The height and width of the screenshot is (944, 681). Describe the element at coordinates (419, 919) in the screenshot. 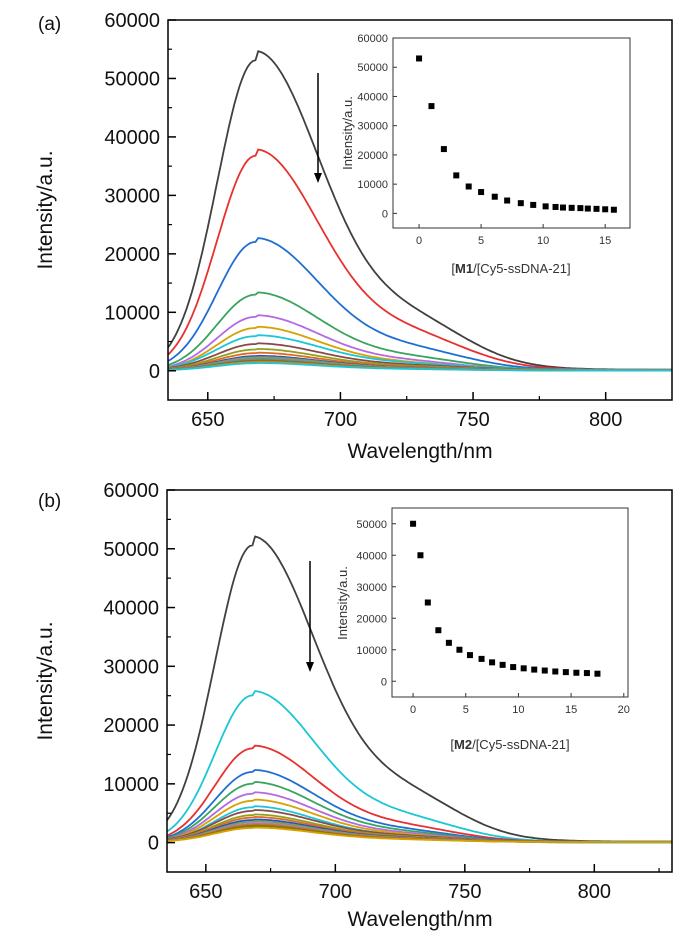

I see `x-axis-label: Wavelength/nm` at that location.